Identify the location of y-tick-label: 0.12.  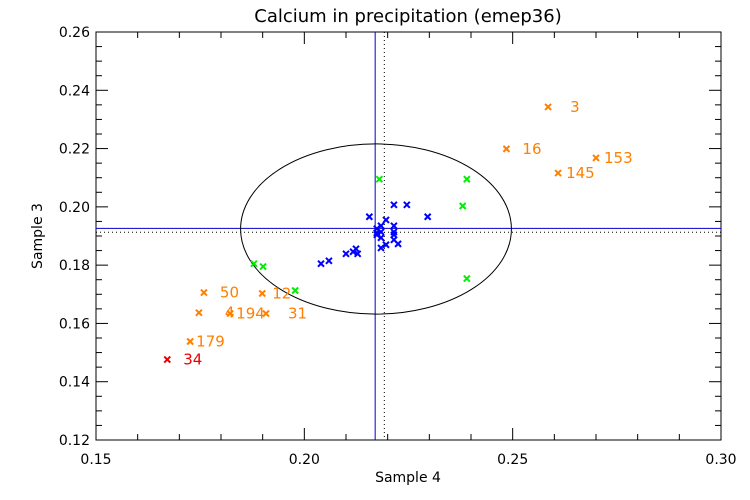
(74, 441).